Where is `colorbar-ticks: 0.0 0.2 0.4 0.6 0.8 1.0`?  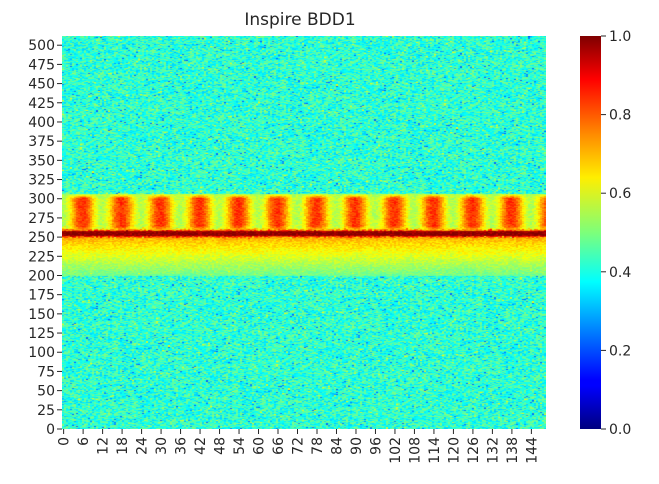 colorbar-ticks: 0.0 0.2 0.4 0.6 0.8 1.0 is located at coordinates (616, 233).